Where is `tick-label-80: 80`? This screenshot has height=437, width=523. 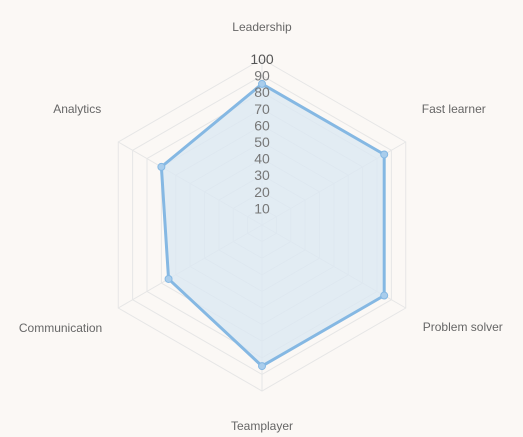
tick-label-80: 80 is located at coordinates (262, 92).